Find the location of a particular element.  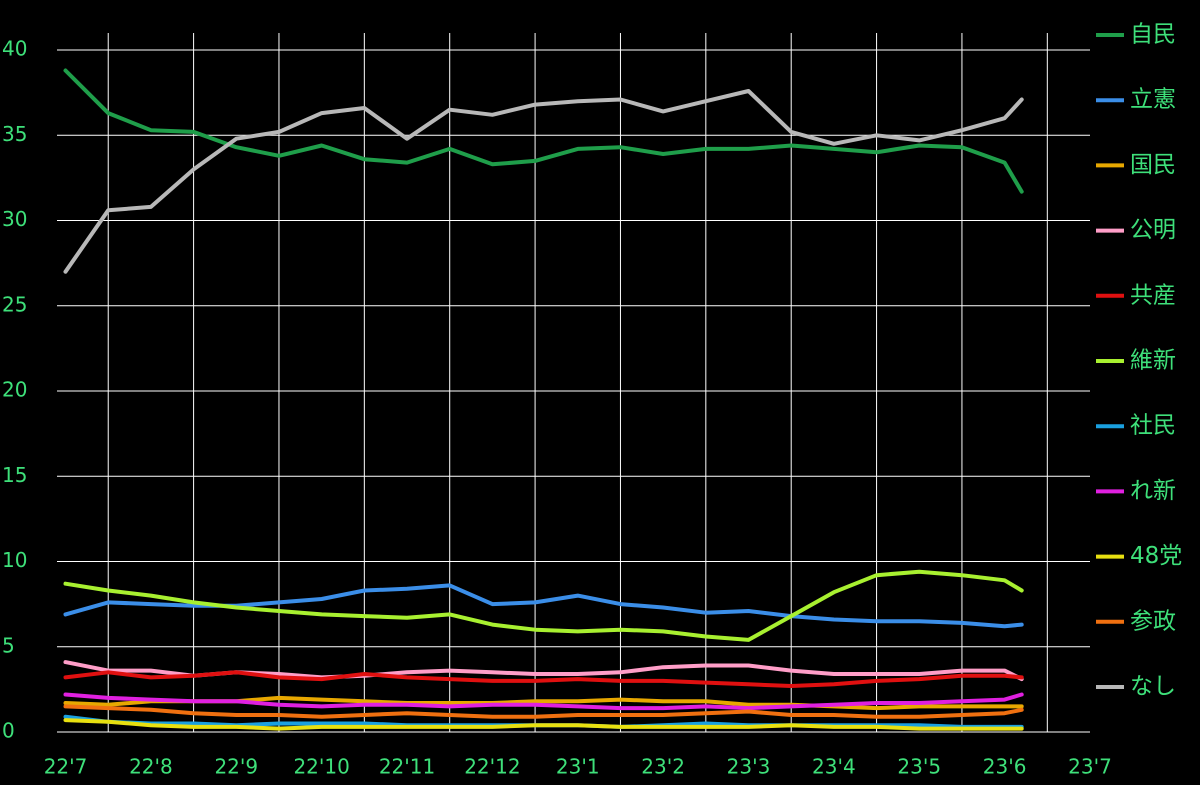

y-tick-label: 0 is located at coordinates (8, 731).